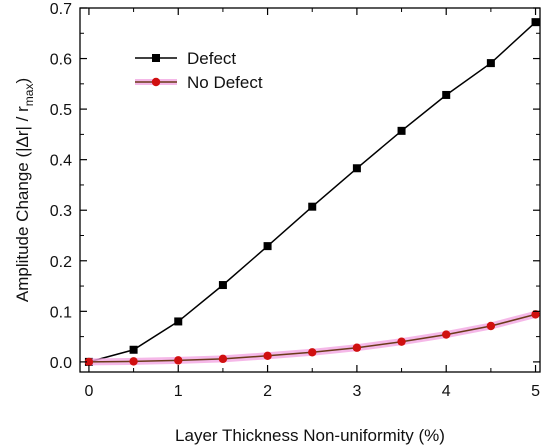  What do you see at coordinates (22, 81) in the screenshot?
I see `y-axis-title-close: )` at bounding box center [22, 81].